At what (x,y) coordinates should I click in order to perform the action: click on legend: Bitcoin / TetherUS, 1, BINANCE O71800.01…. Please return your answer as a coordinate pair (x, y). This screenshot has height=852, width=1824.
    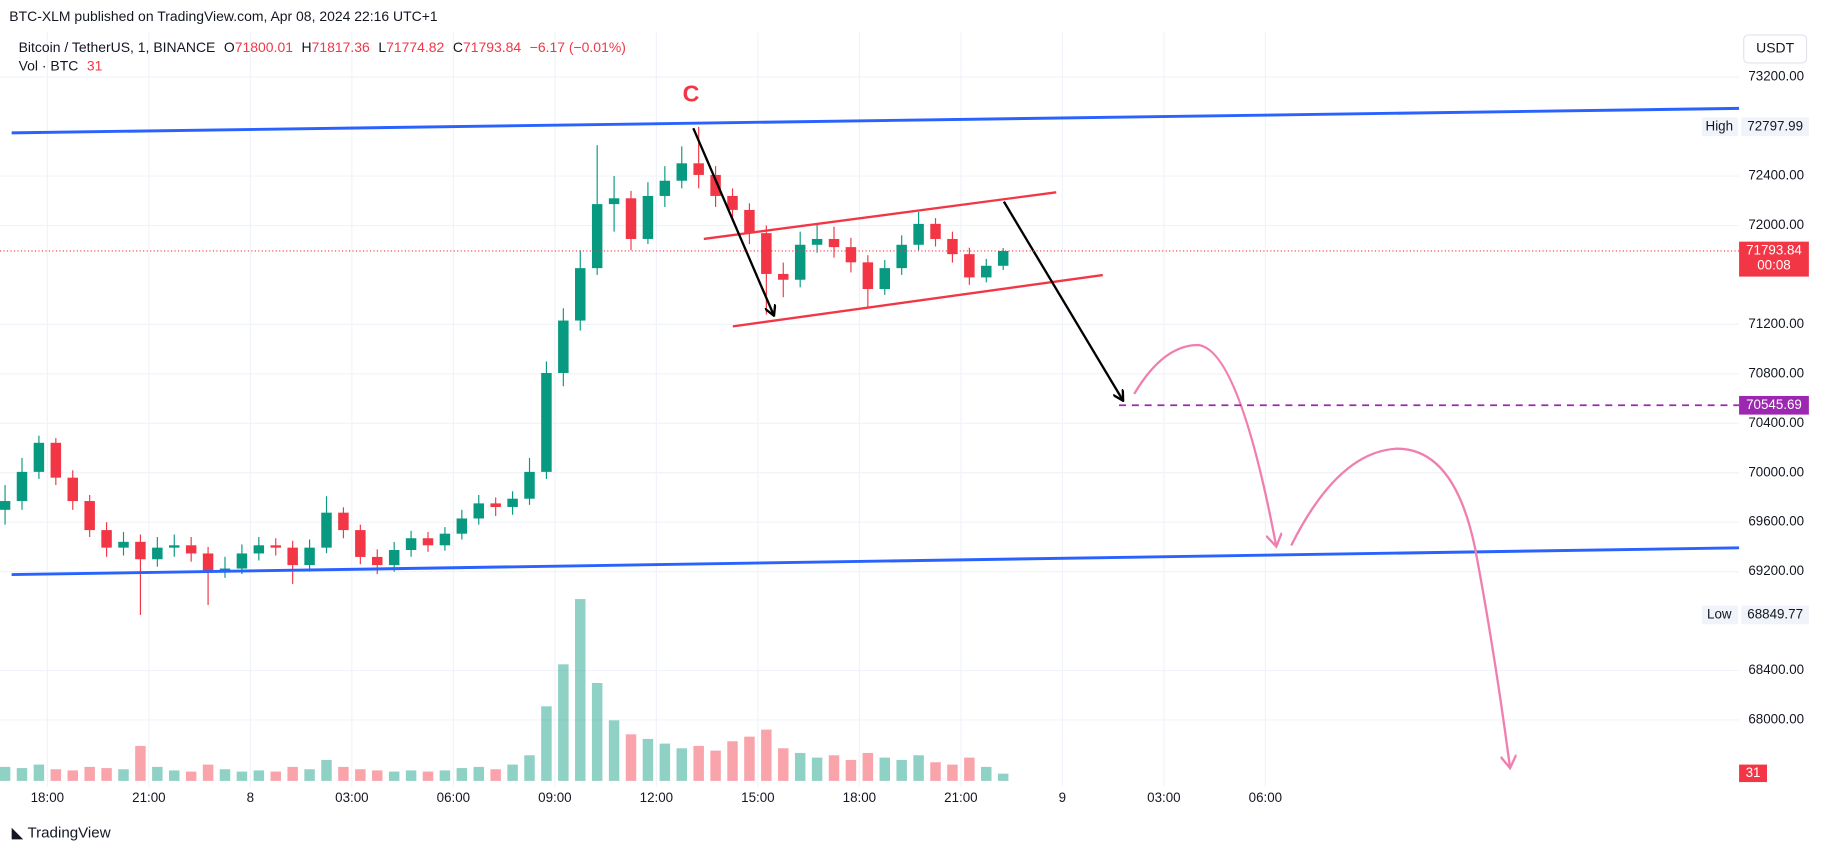
    Looking at the image, I should click on (322, 46).